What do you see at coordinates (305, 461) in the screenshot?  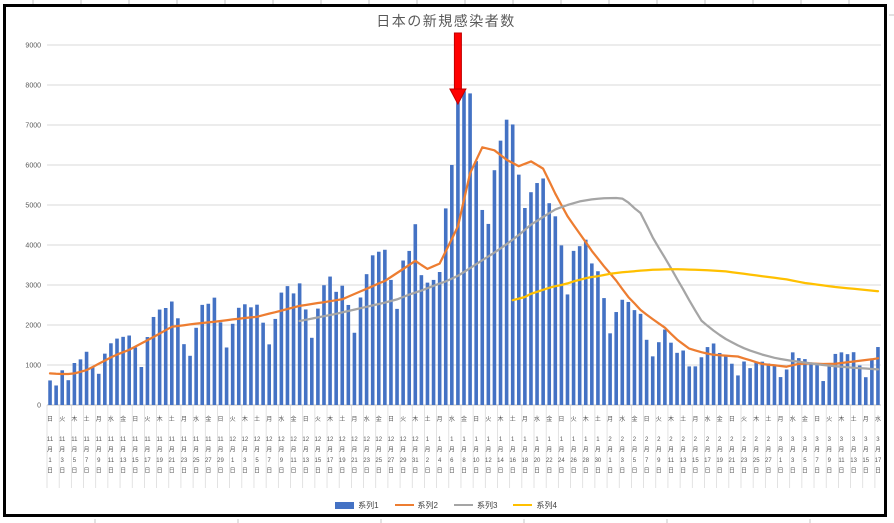 I see `svg-text: 13` at bounding box center [305, 461].